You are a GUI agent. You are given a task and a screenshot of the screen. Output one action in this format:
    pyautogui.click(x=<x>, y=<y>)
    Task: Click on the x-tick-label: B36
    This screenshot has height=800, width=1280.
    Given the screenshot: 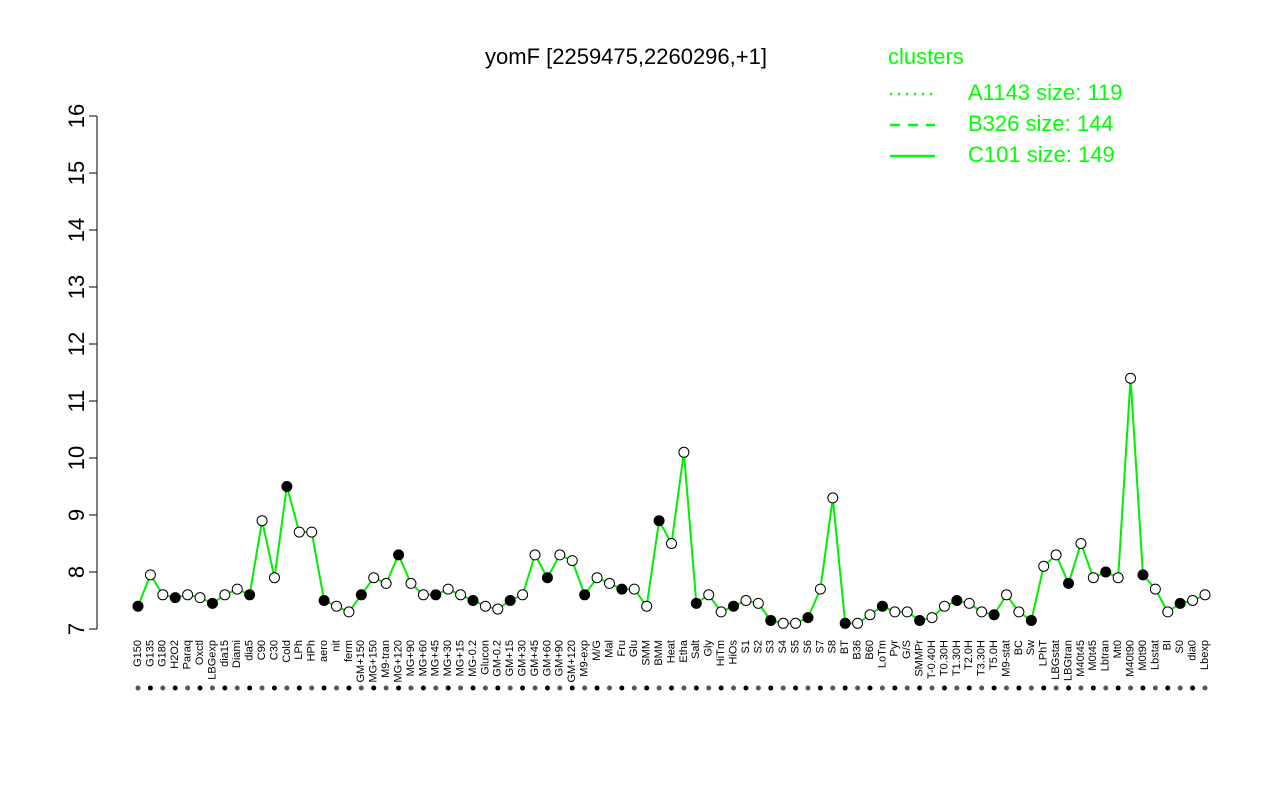 What is the action you would take?
    pyautogui.click(x=858, y=650)
    